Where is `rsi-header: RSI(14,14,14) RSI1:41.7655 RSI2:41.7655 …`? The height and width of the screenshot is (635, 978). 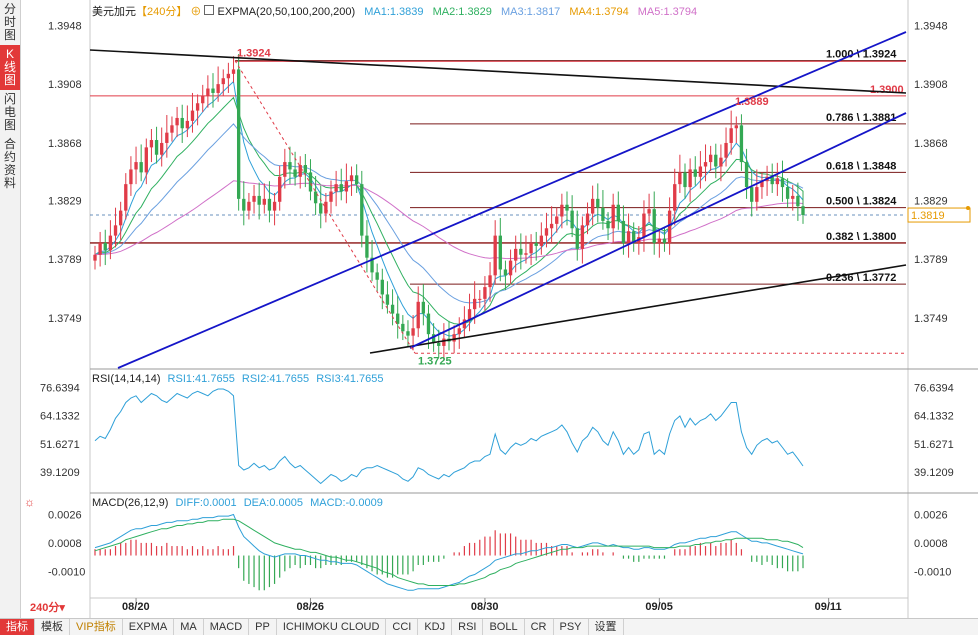 rsi-header: RSI(14,14,14) RSI1:41.7655 RSI2:41.7655 … is located at coordinates (238, 379).